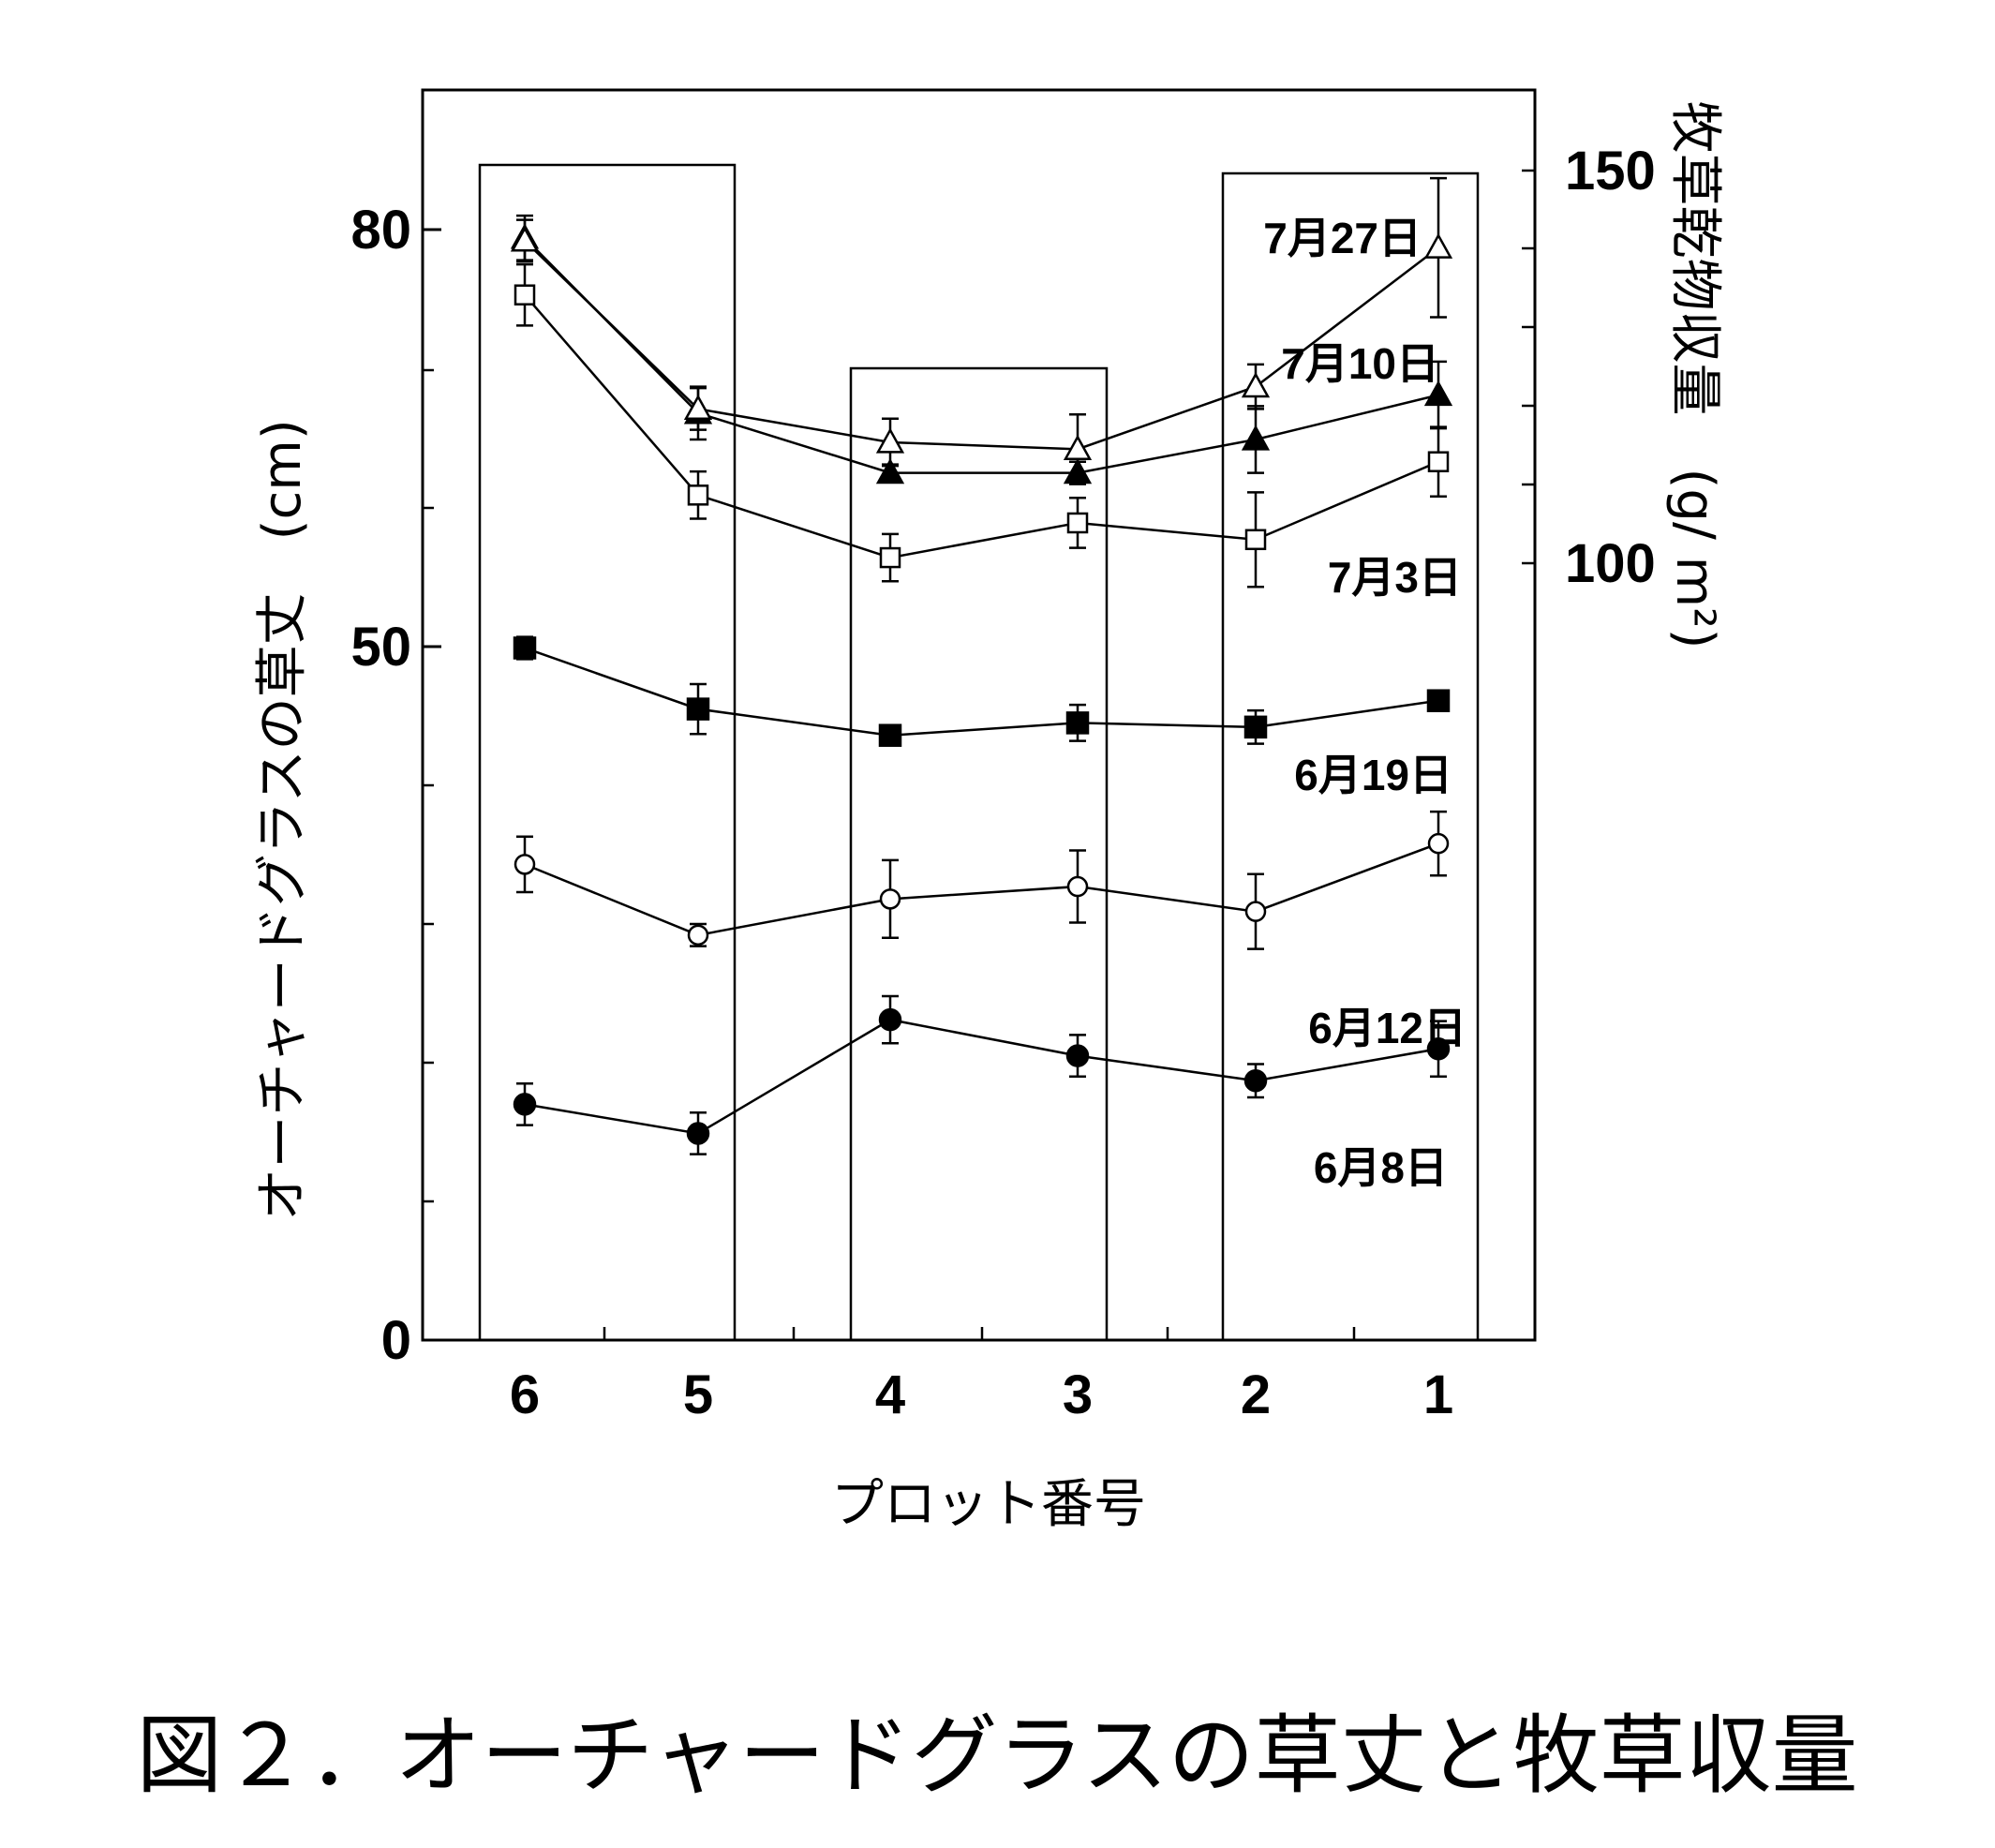 Image resolution: width=1995 pixels, height=1848 pixels. Describe the element at coordinates (890, 1394) in the screenshot. I see `x-tick-label: 4` at that location.